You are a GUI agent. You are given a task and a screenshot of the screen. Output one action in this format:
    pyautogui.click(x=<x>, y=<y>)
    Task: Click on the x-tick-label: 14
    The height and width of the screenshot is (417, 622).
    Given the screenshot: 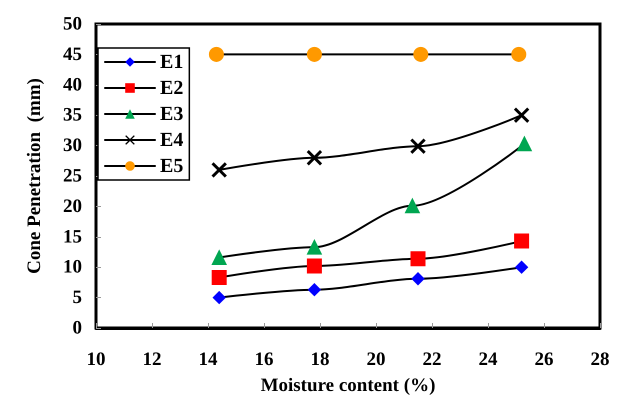 What is the action you would take?
    pyautogui.click(x=208, y=359)
    